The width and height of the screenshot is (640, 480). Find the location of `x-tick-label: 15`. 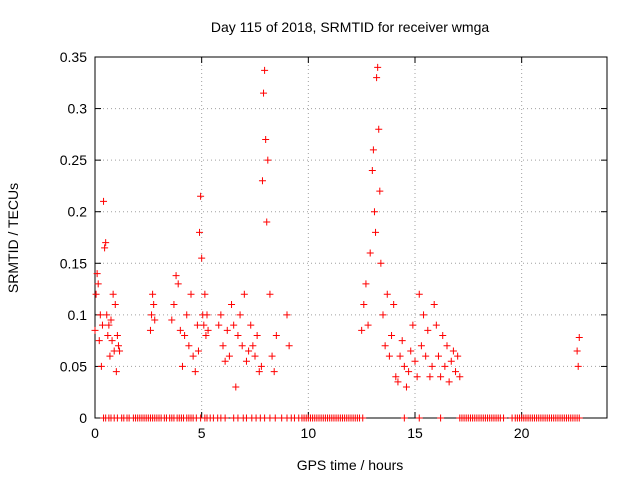

x-tick-label: 15 is located at coordinates (415, 433).